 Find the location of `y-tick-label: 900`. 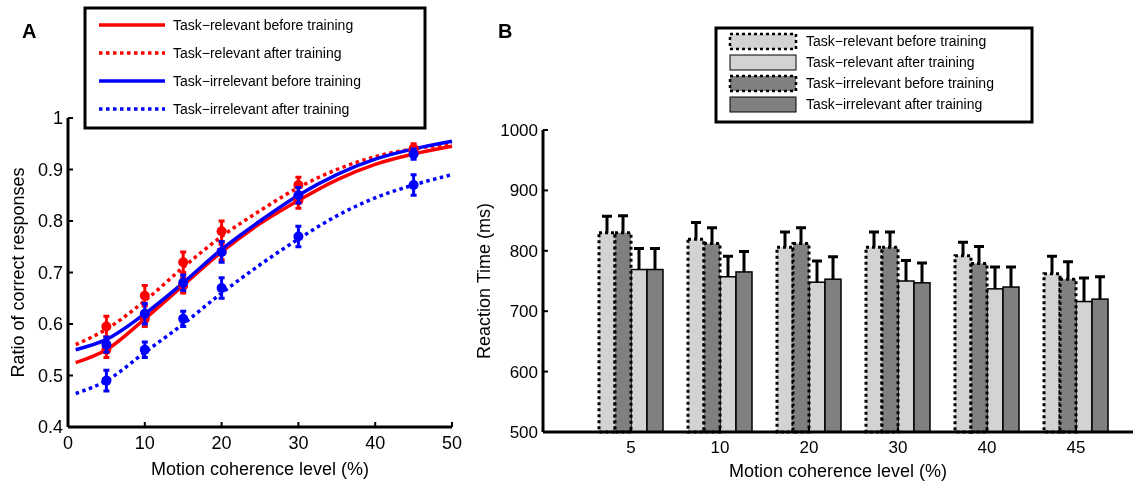

y-tick-label: 900 is located at coordinates (523, 191).